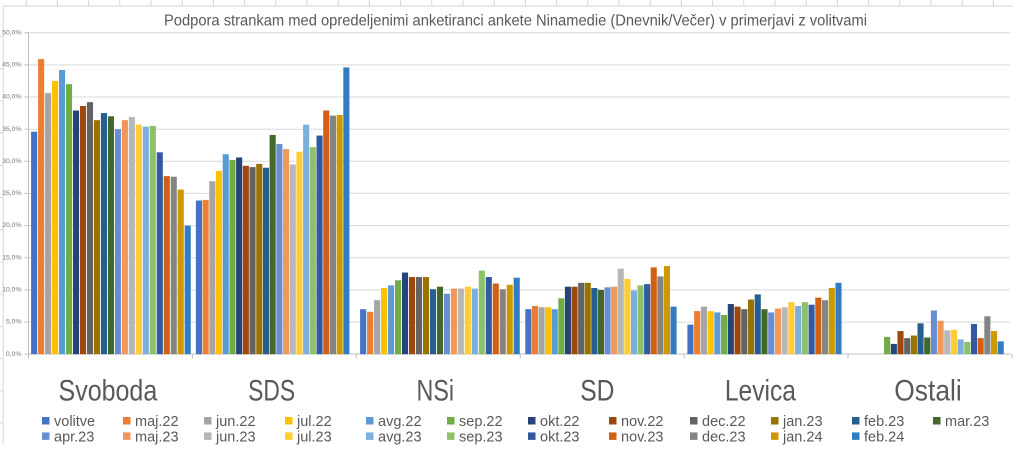 This screenshot has width=1024, height=463. I want to click on svg-text: dec.23, so click(724, 437).